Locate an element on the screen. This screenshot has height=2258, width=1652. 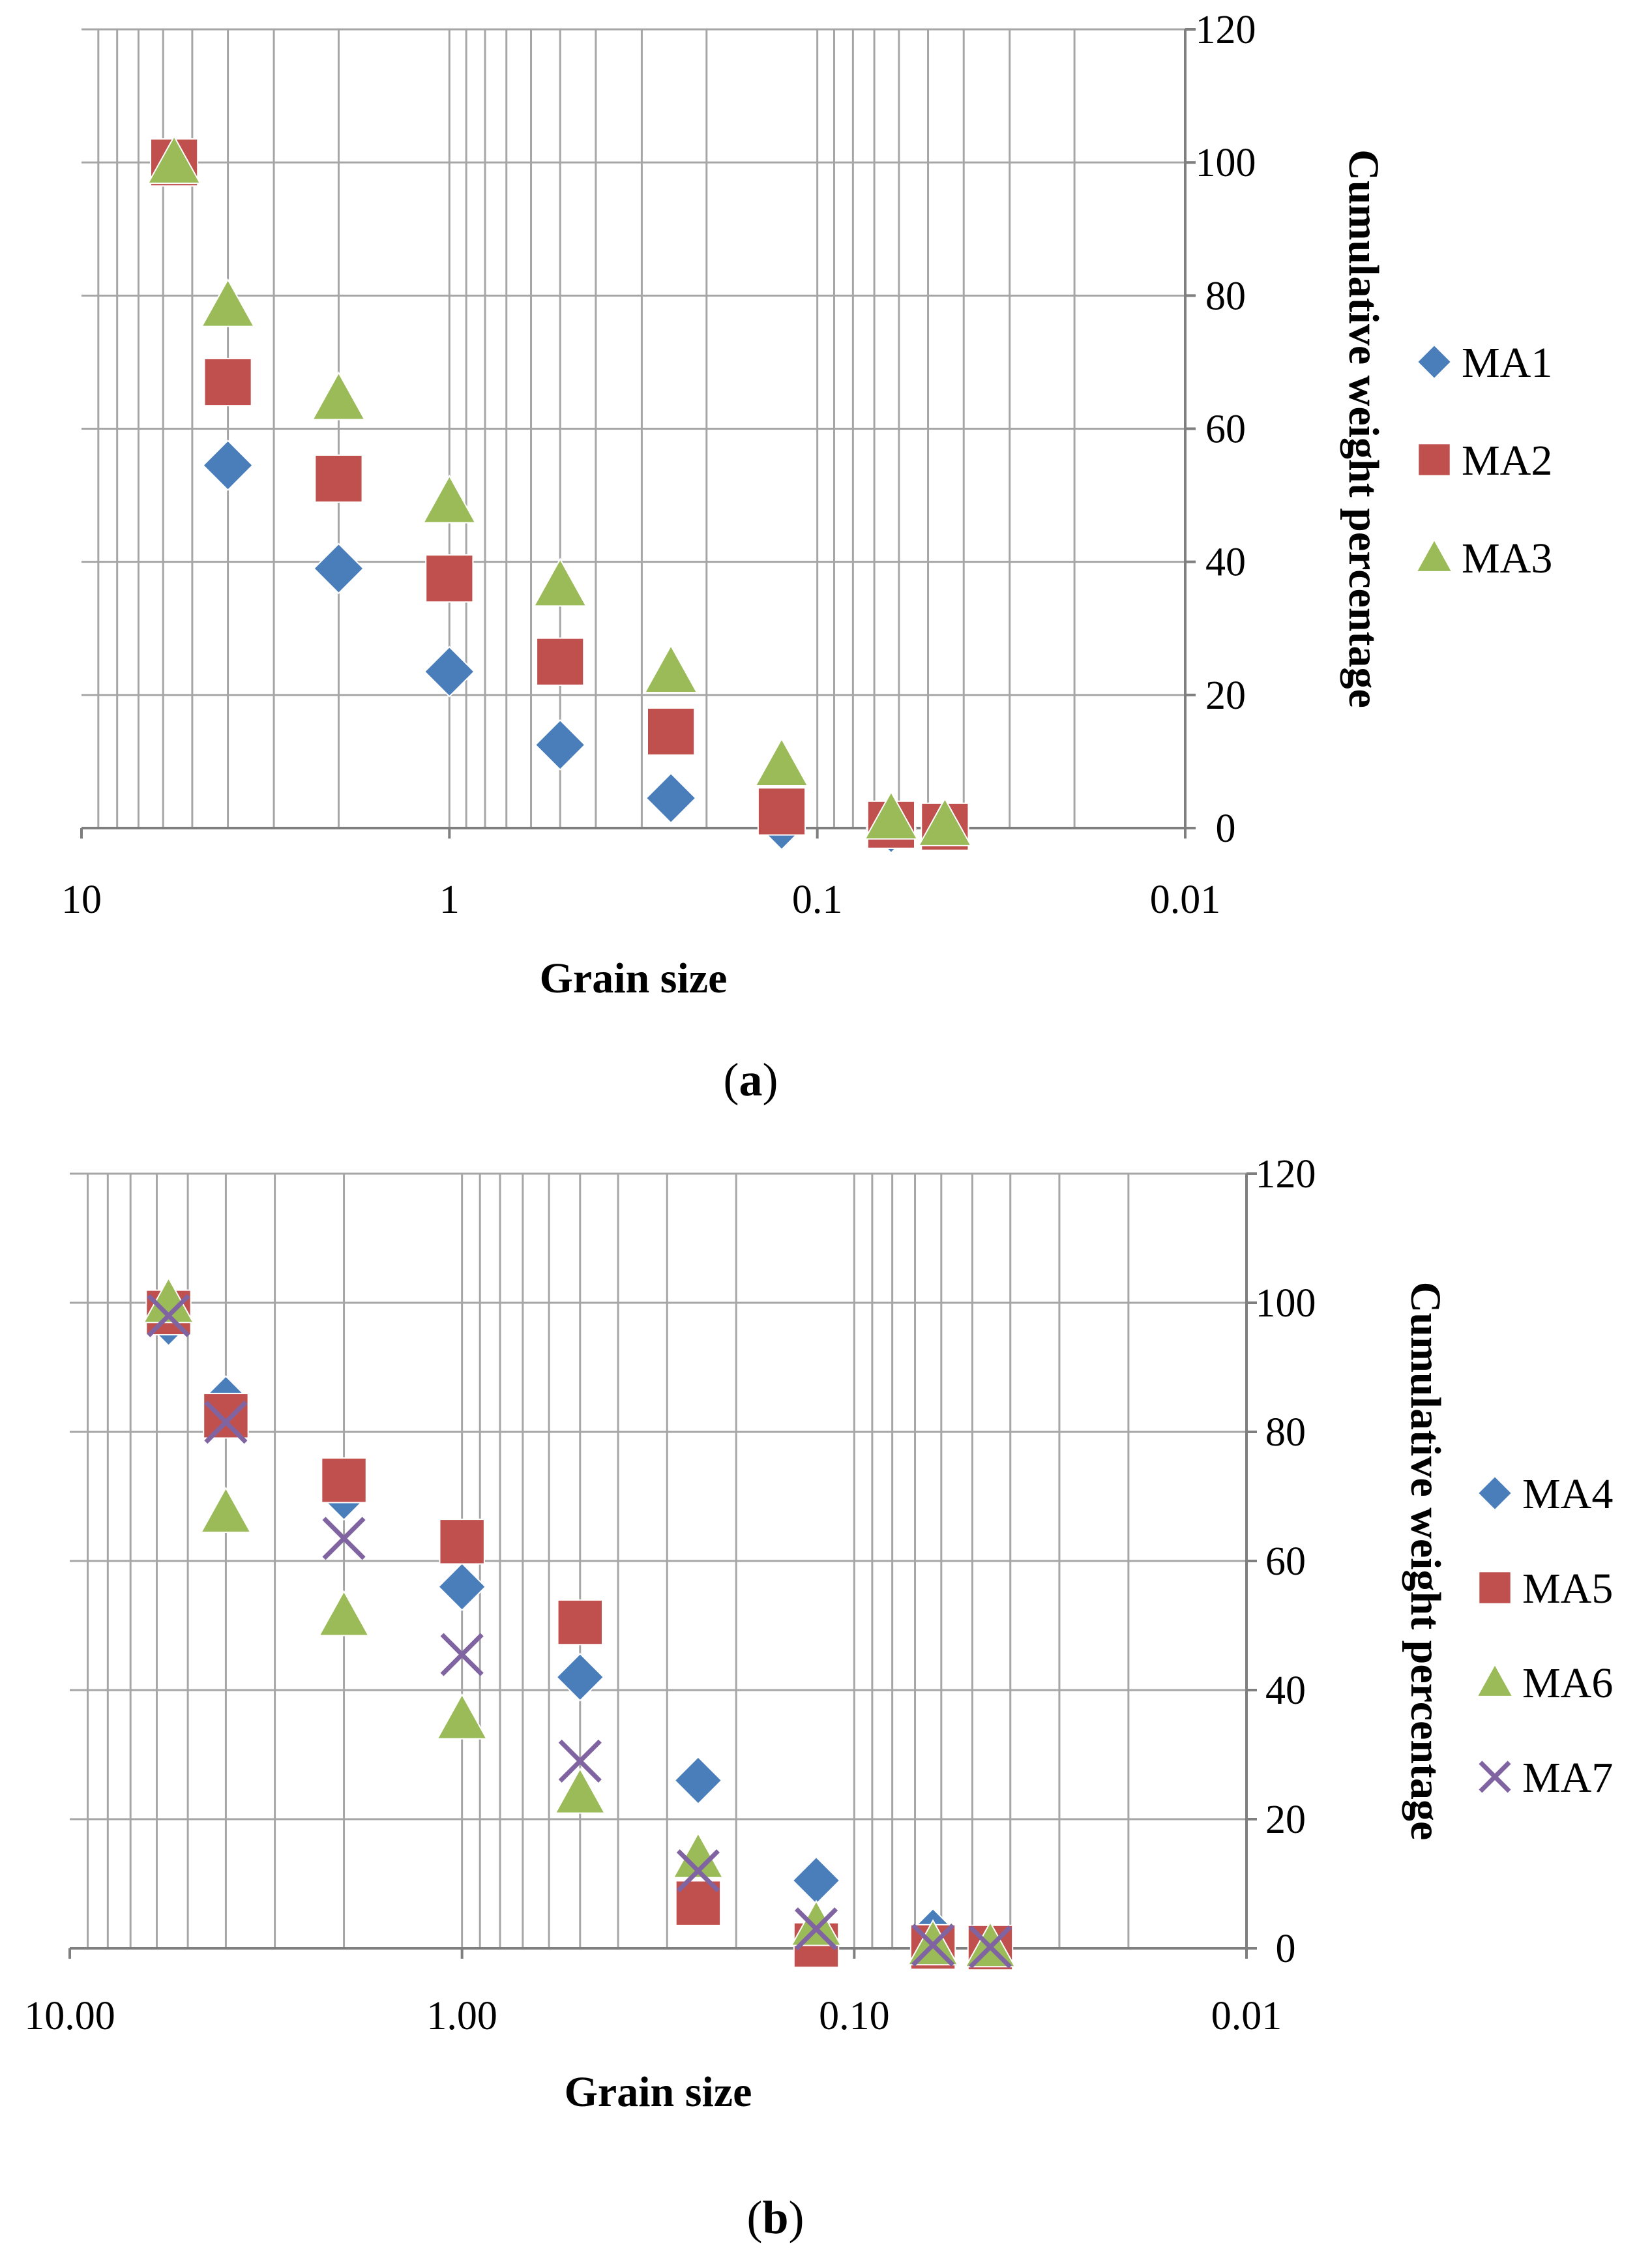
legend-item-ma4: MA4 is located at coordinates (1545, 1494).